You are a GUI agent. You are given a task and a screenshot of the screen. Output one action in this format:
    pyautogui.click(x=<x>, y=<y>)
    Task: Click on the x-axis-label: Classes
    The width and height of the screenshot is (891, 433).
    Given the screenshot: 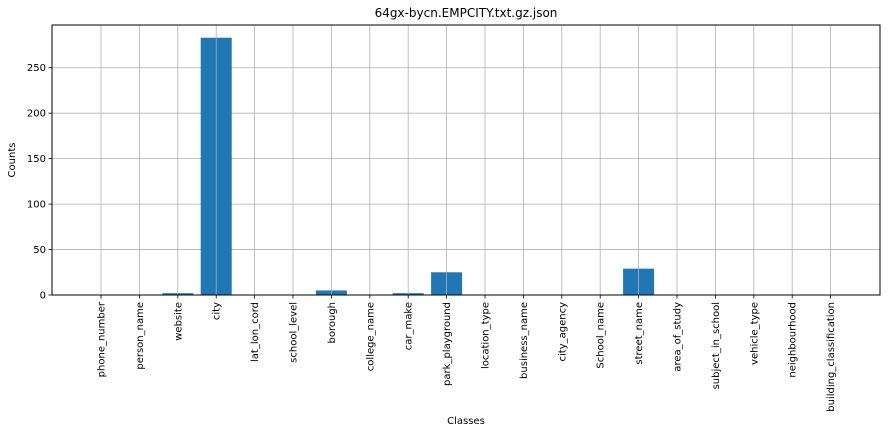 What is the action you would take?
    pyautogui.click(x=466, y=421)
    